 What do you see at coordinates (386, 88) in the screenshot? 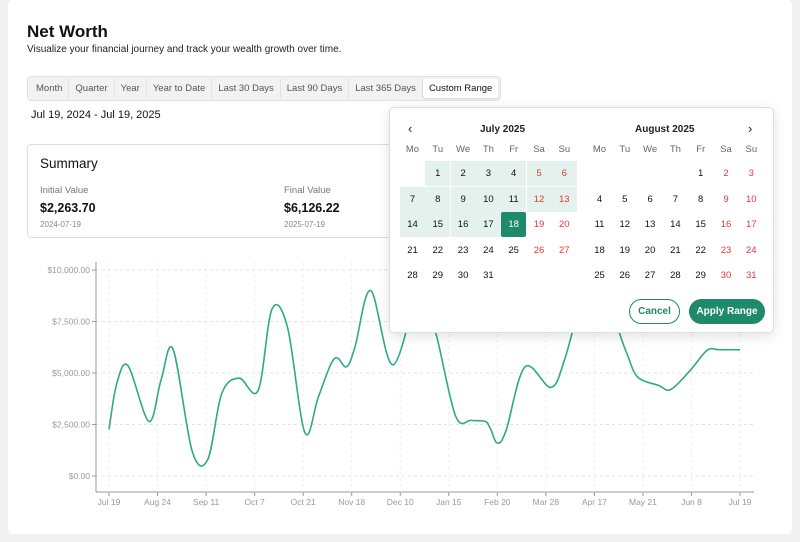
I see `tab-last-365-days: Last 365 Days` at bounding box center [386, 88].